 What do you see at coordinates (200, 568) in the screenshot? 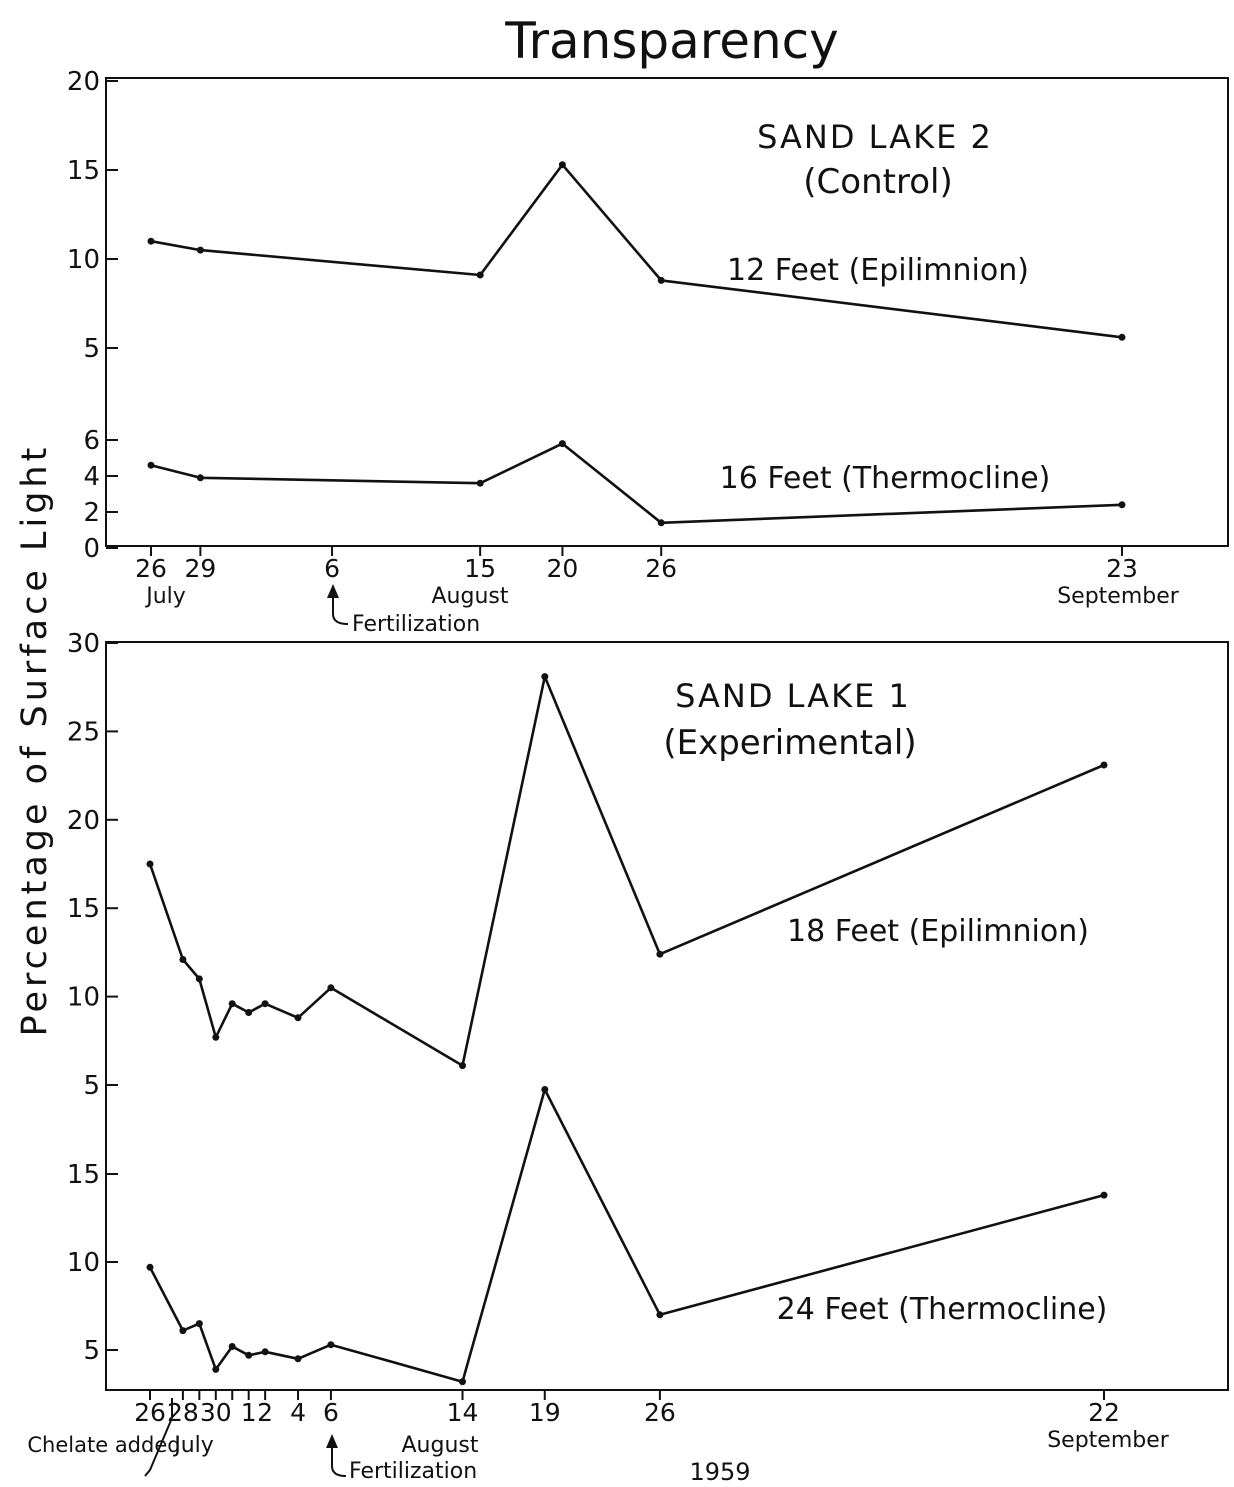
I see `x-tick-label: 29` at bounding box center [200, 568].